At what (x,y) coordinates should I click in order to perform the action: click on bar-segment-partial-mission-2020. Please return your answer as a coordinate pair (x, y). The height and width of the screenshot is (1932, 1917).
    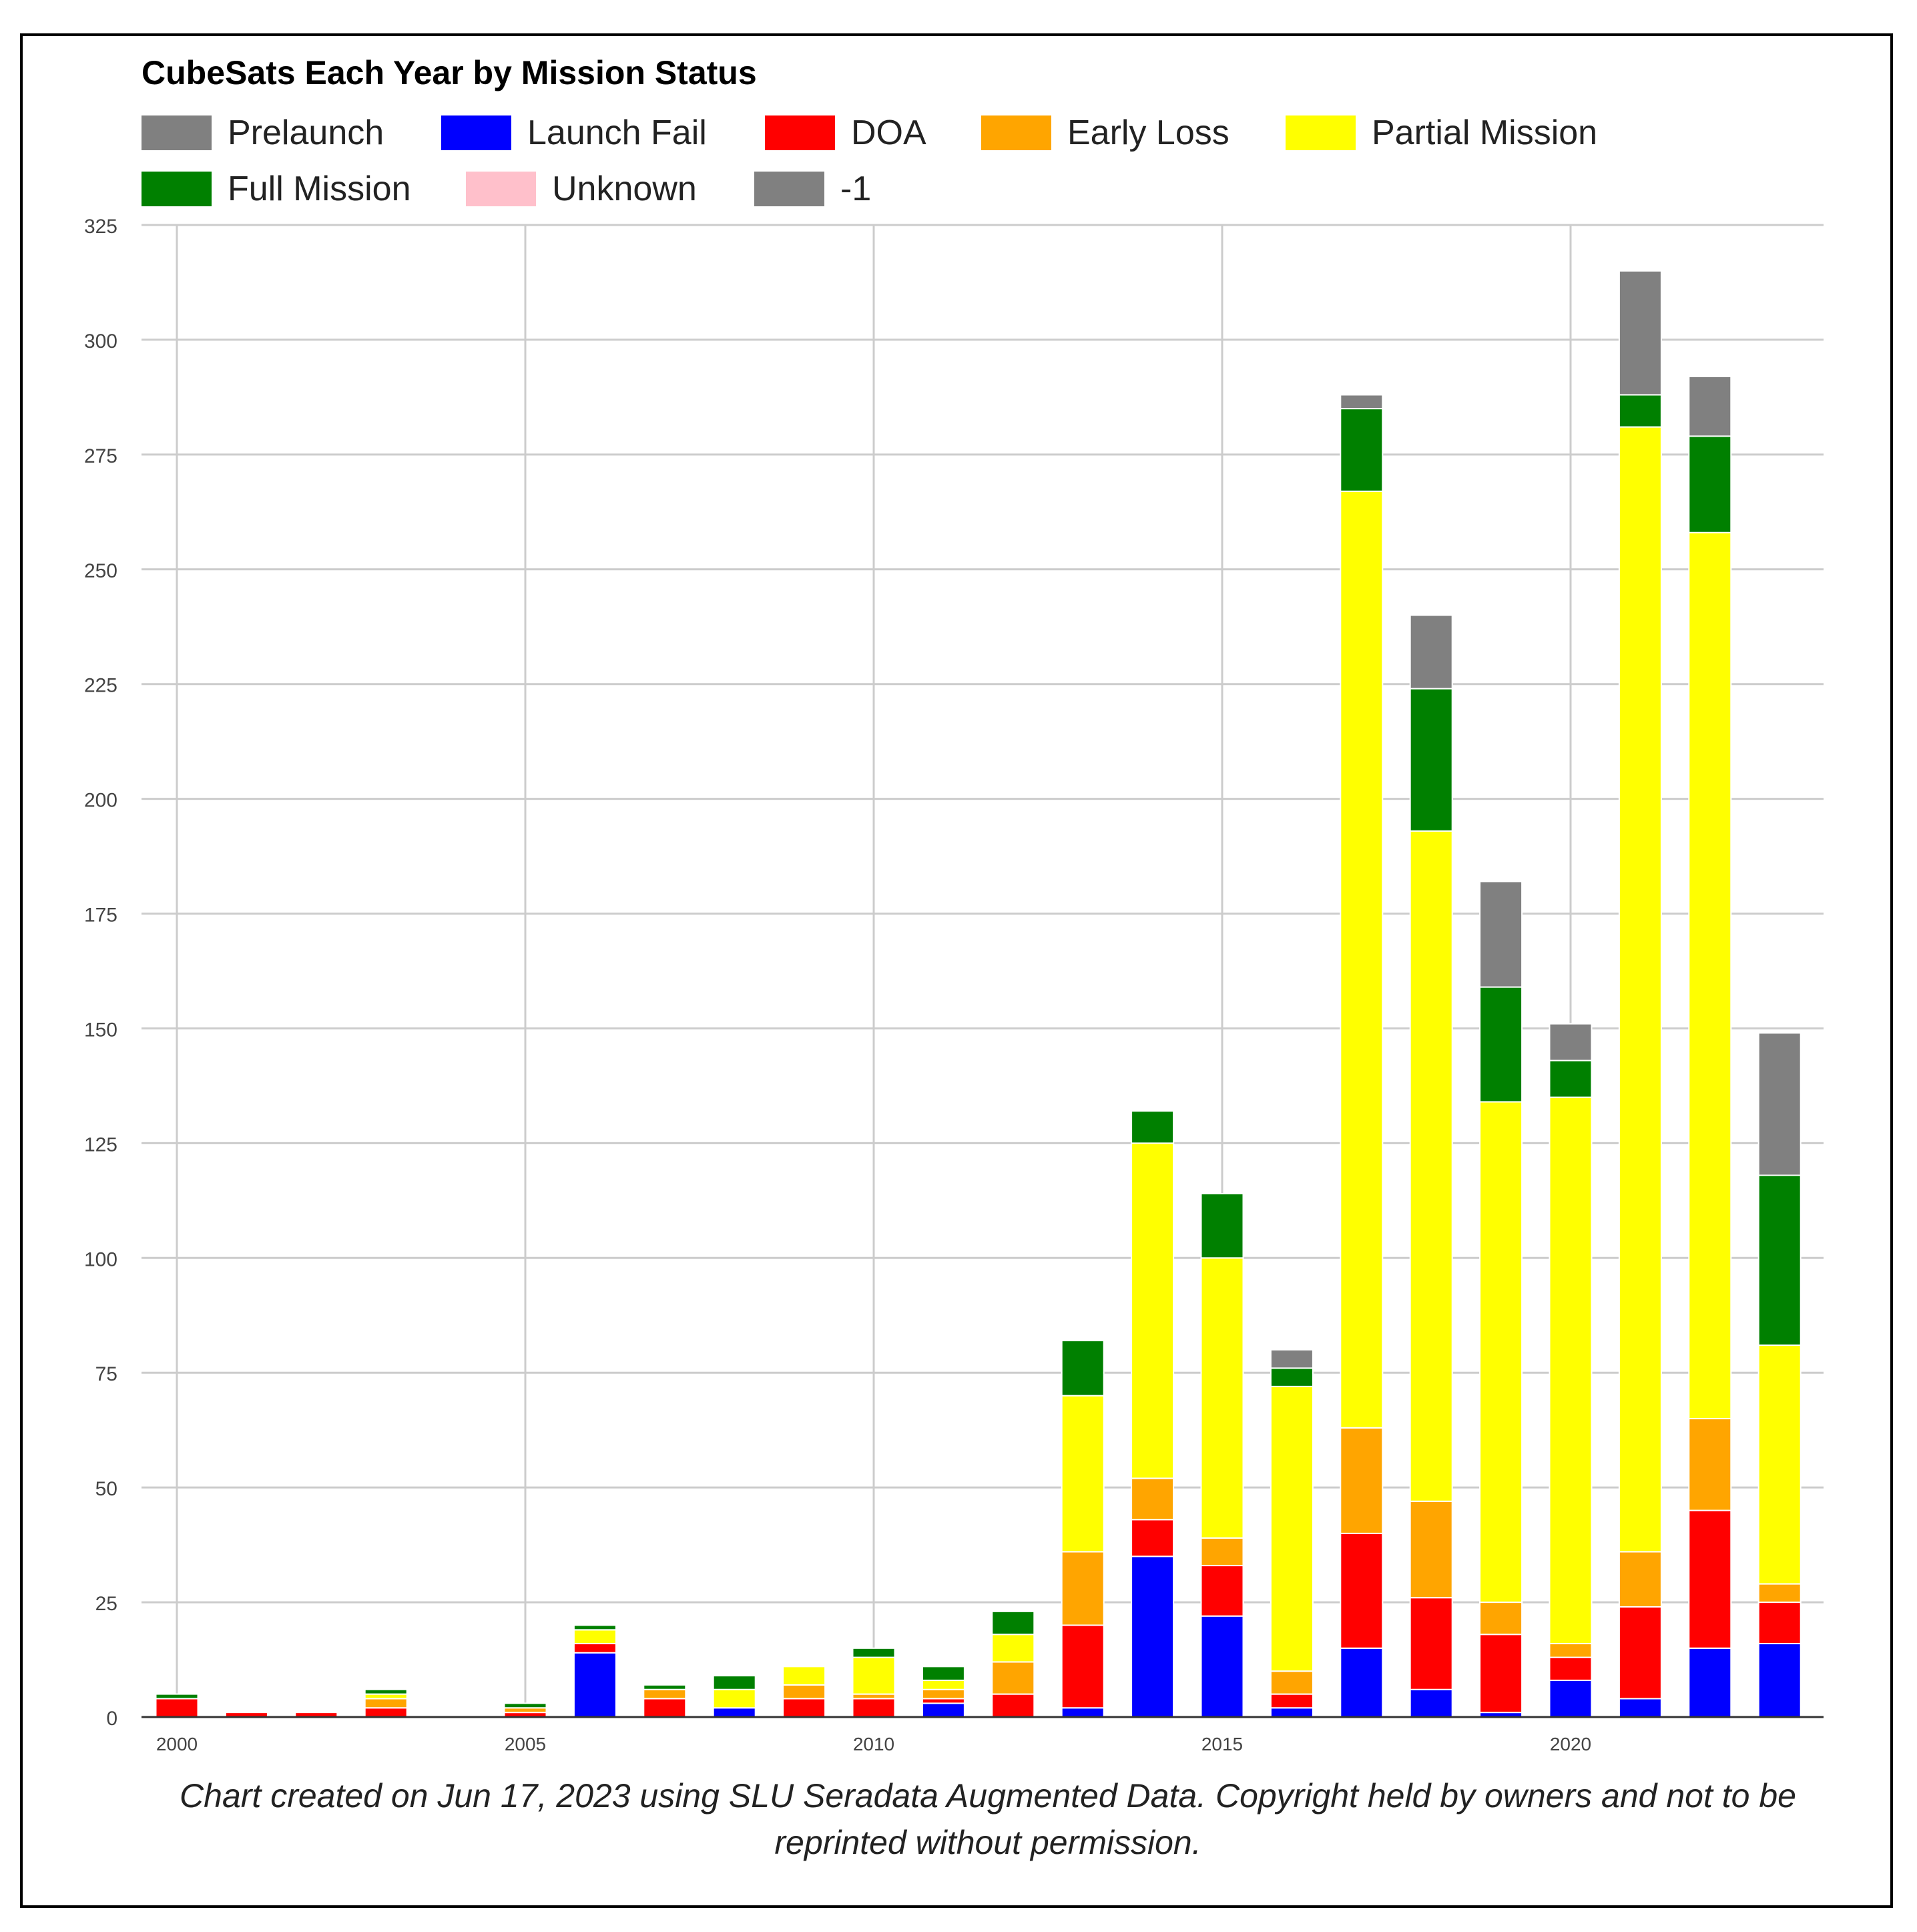
    Looking at the image, I should click on (1571, 1370).